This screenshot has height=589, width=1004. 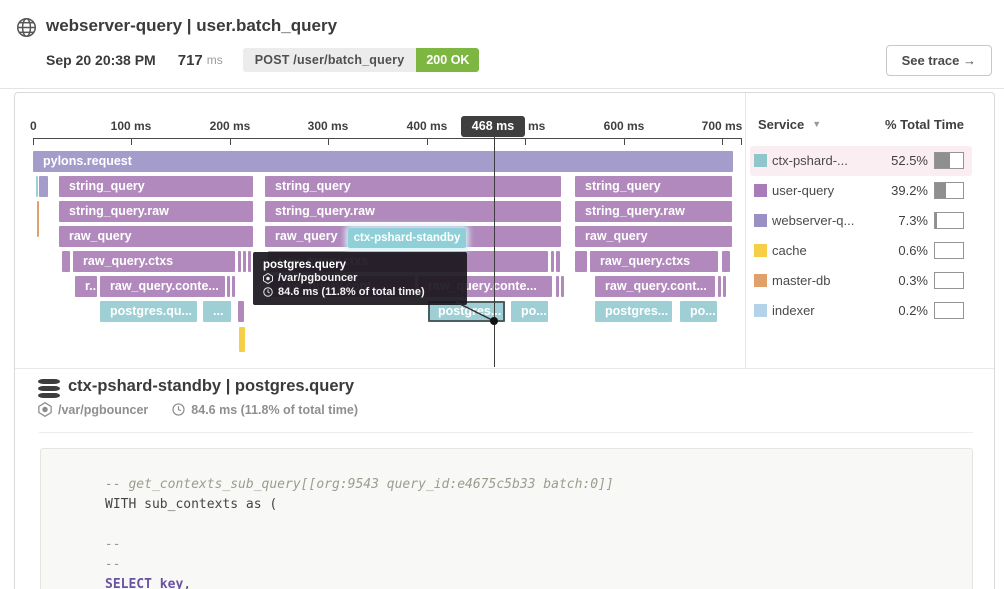 What do you see at coordinates (938, 60) in the screenshot?
I see `see-trace-button: See trace →` at bounding box center [938, 60].